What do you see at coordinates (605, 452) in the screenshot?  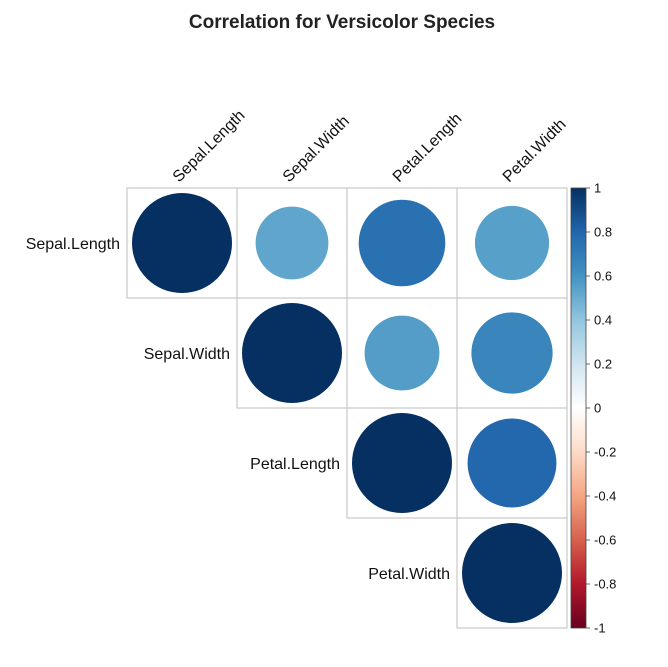 I see `colorbar-tick-label: -0.2` at bounding box center [605, 452].